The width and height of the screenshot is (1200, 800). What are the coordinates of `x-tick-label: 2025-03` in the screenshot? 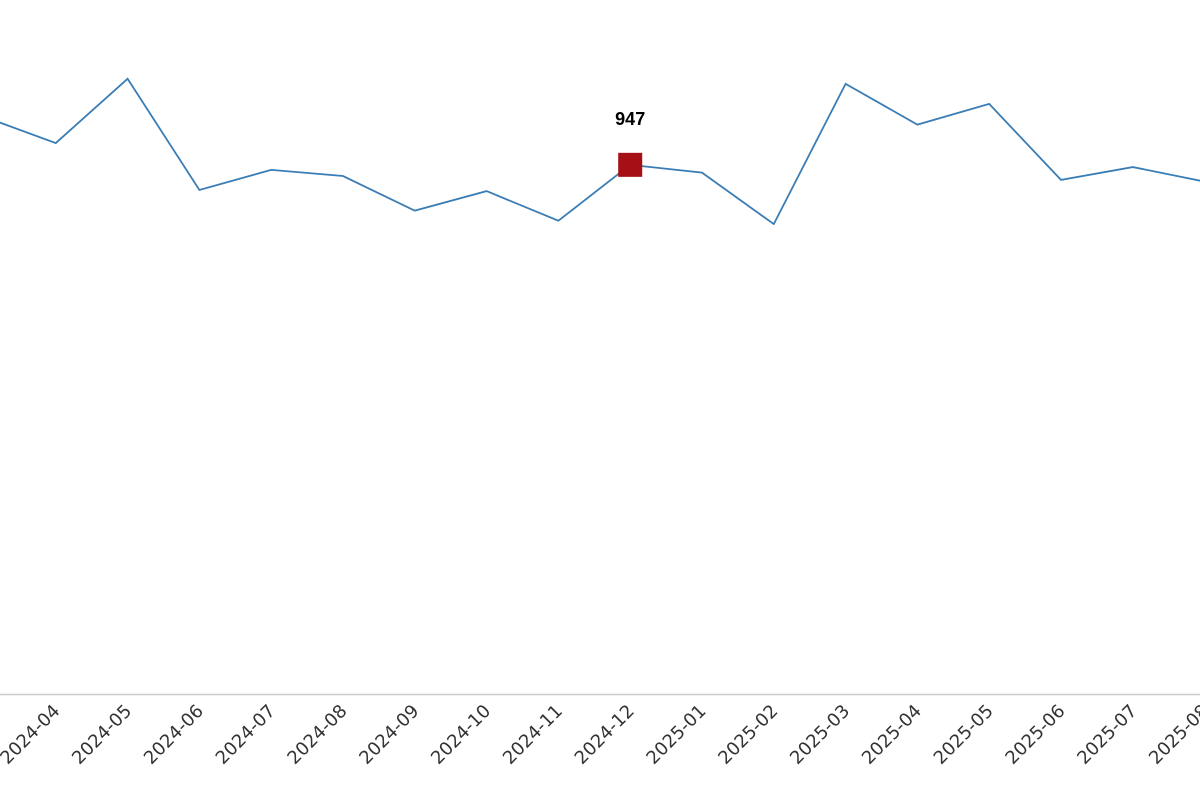 It's located at (820, 735).